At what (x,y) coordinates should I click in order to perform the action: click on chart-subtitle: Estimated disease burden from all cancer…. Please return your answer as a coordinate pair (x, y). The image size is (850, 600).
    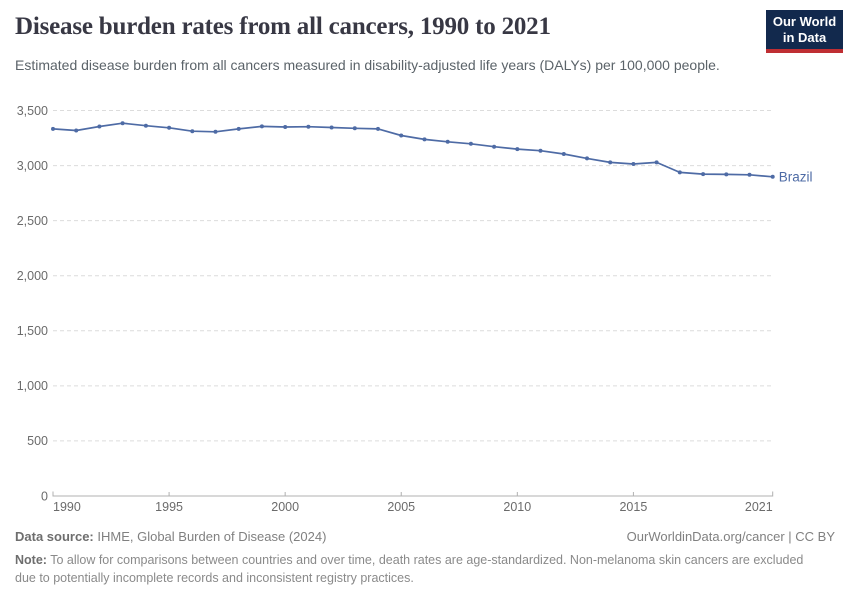
    Looking at the image, I should click on (367, 65).